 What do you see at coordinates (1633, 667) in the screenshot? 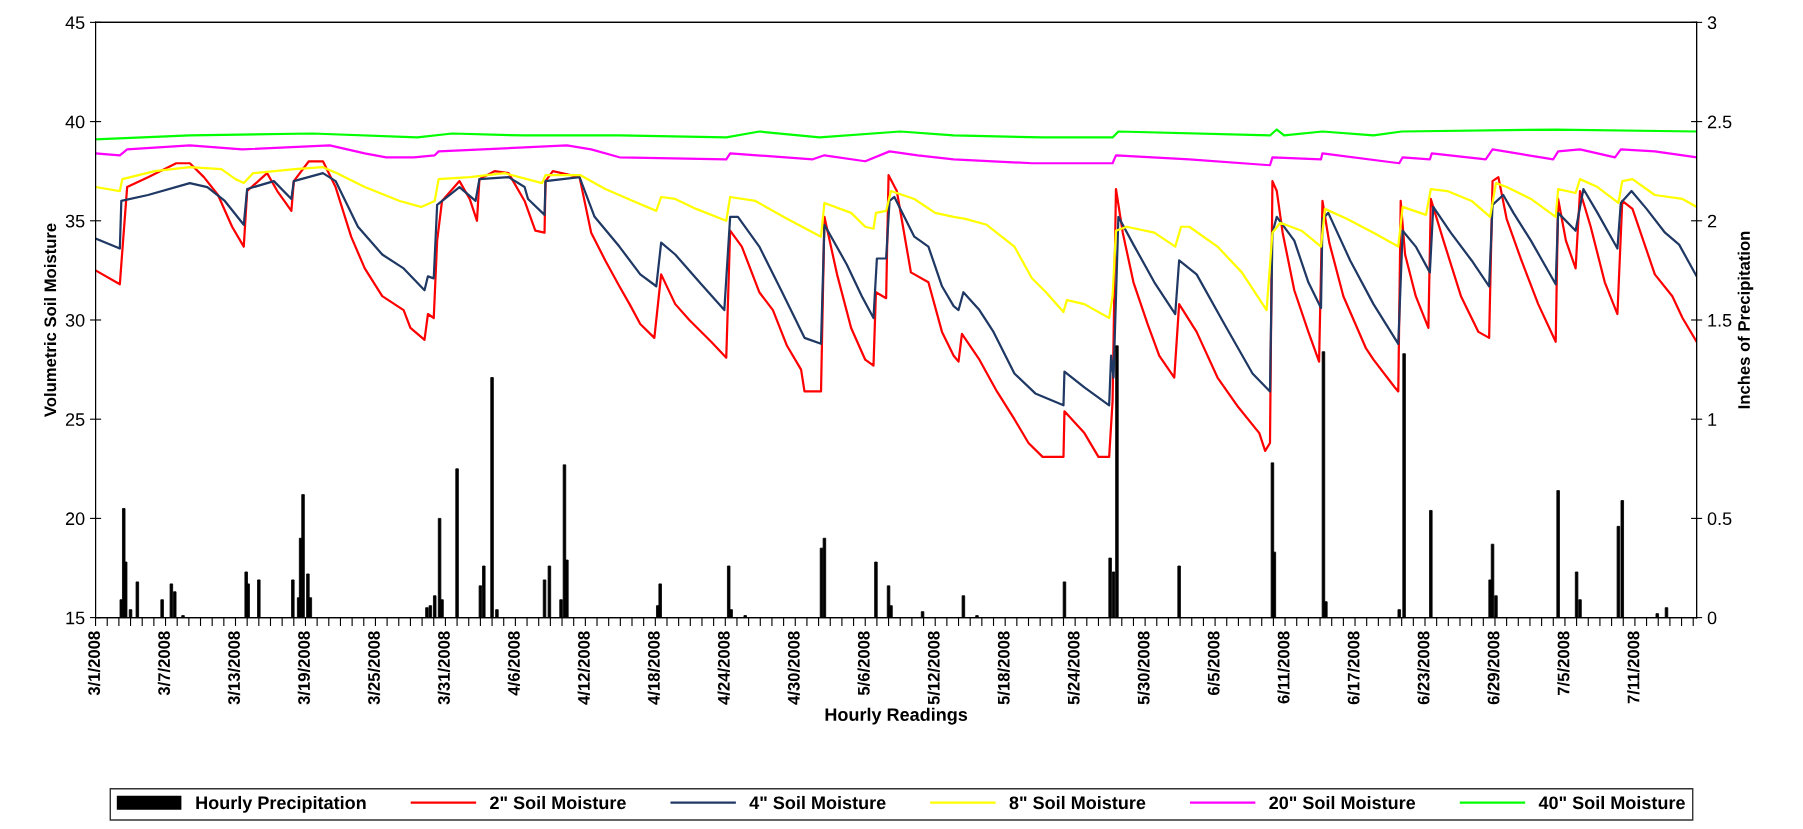
I see `x-tick-label: 7/11/2008` at bounding box center [1633, 667].